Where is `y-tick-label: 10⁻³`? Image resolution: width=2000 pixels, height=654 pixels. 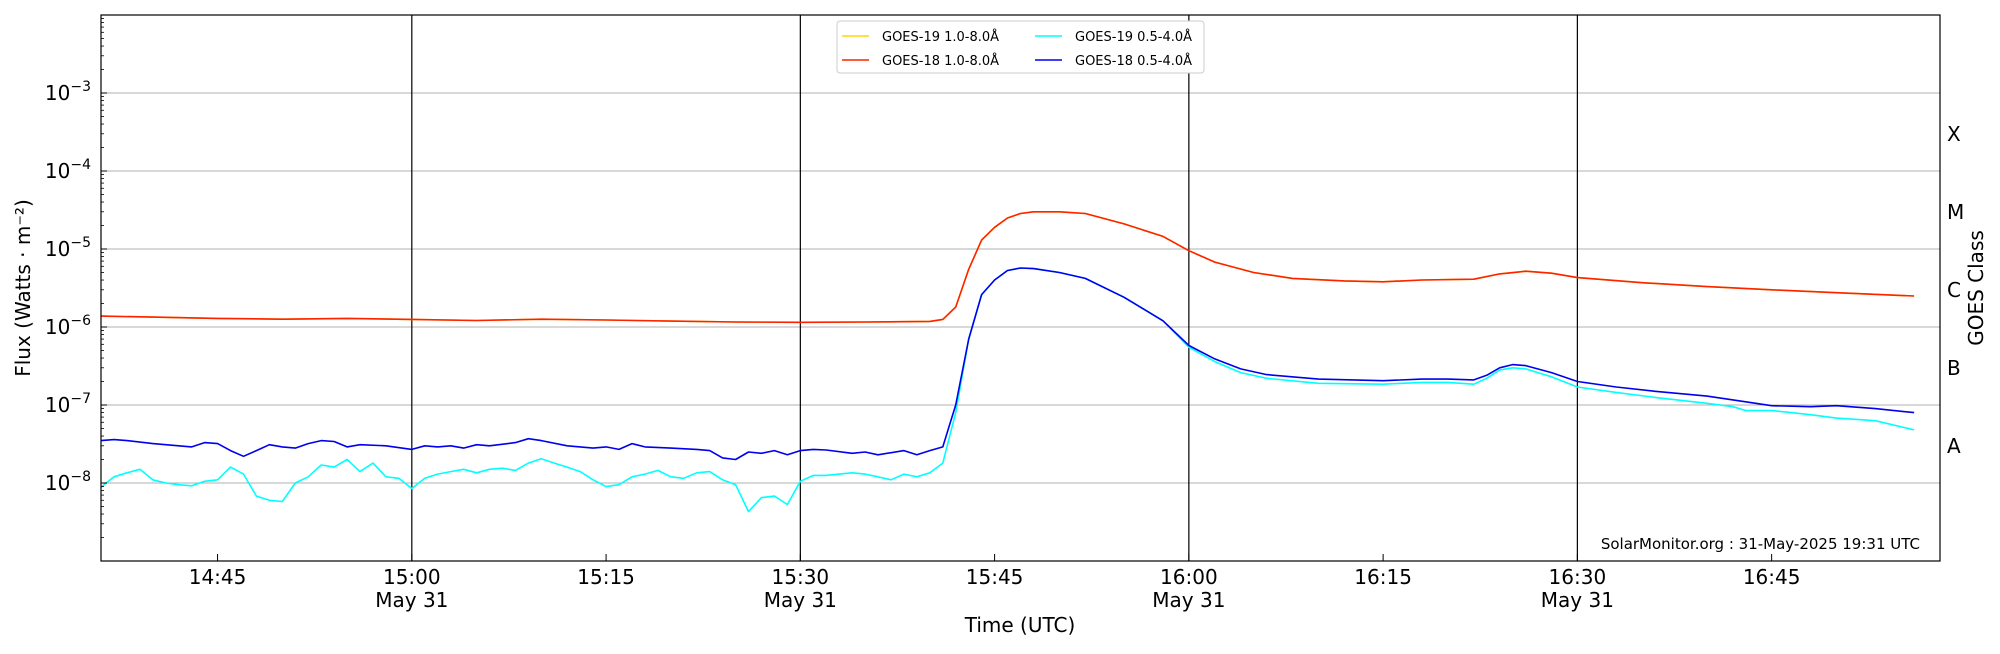 y-tick-label: 10⁻³ is located at coordinates (68, 92).